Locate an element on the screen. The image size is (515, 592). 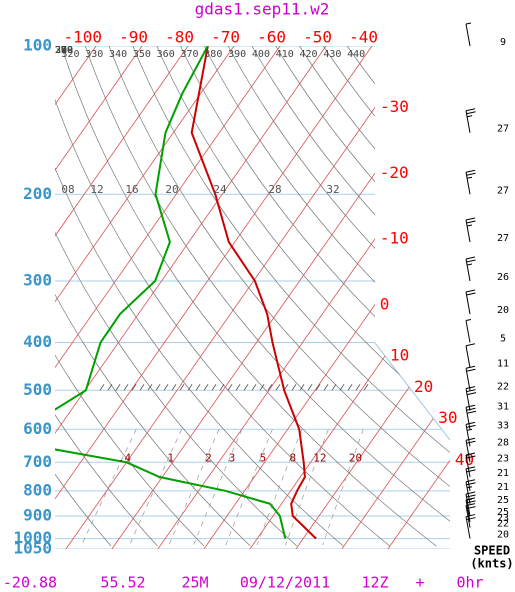
pressure-label: 100 is located at coordinates (37, 45).